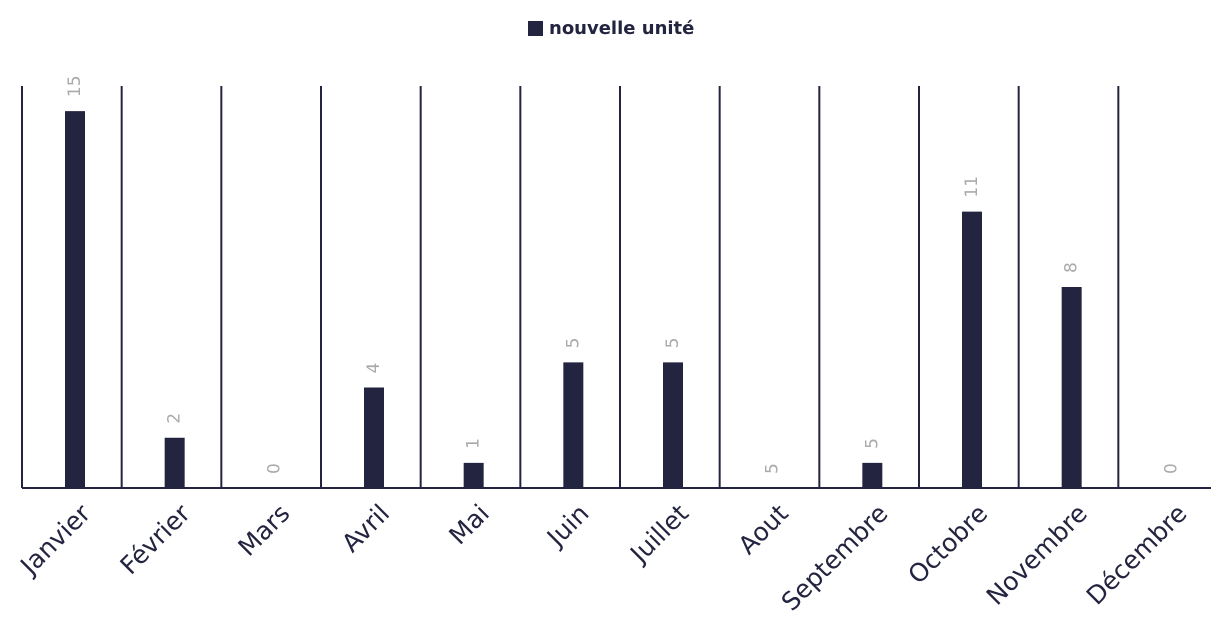  Describe the element at coordinates (972, 187) in the screenshot. I see `data-label: 11` at that location.